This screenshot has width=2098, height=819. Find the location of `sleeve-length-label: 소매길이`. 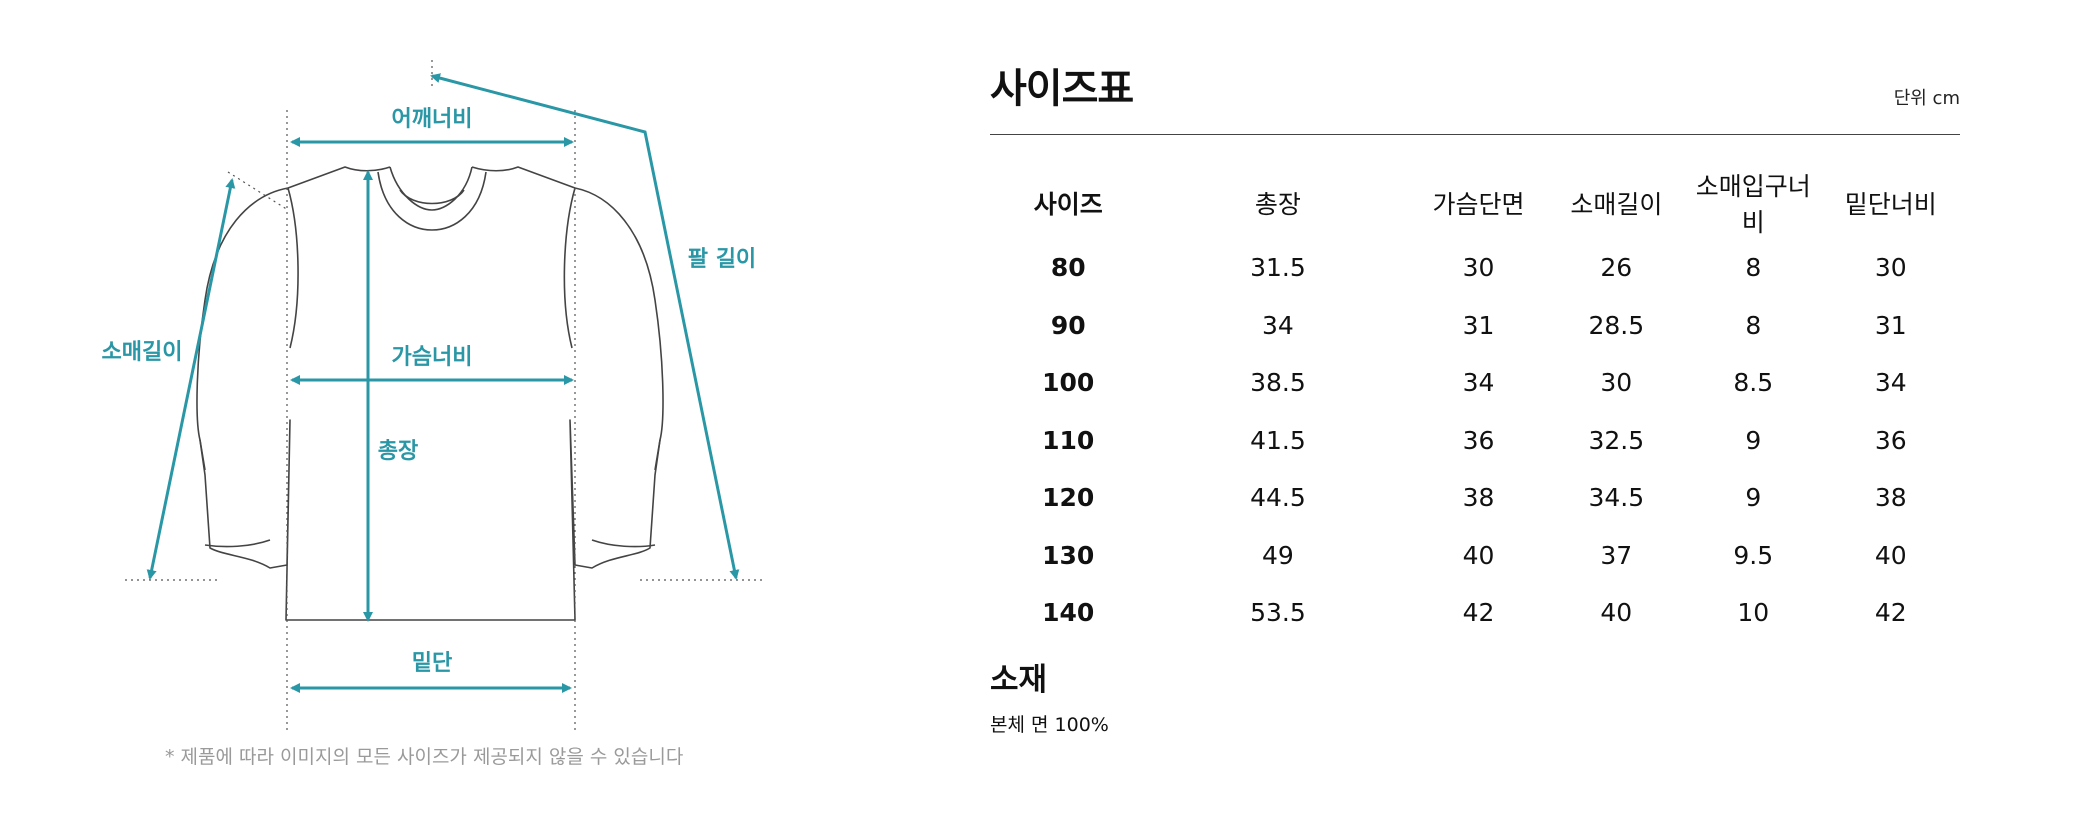

sleeve-length-label: 소매길이 is located at coordinates (142, 352).